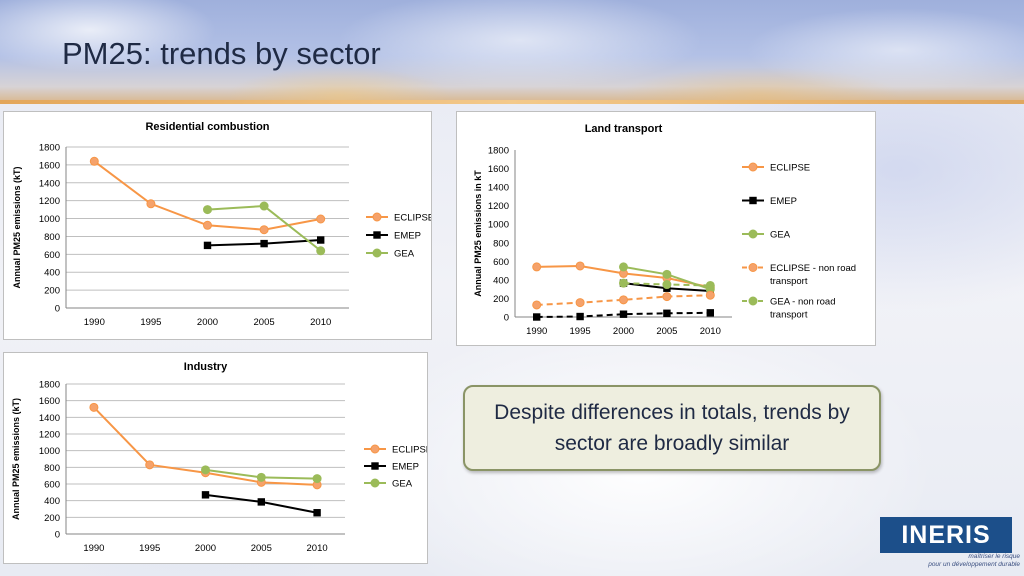 The width and height of the screenshot is (1024, 576). I want to click on chart-title: Industry, so click(206, 367).